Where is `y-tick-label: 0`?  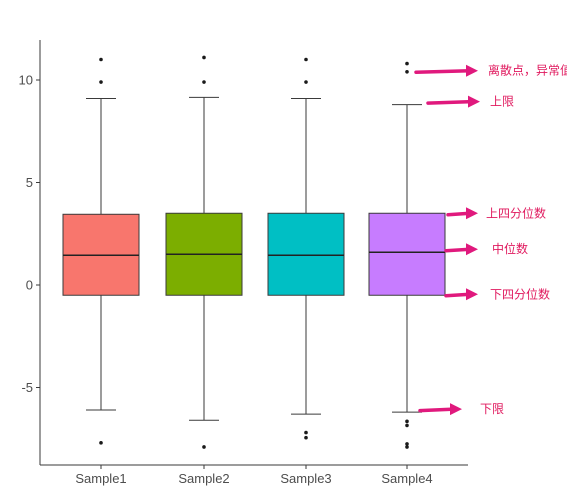 y-tick-label: 0 is located at coordinates (29, 285).